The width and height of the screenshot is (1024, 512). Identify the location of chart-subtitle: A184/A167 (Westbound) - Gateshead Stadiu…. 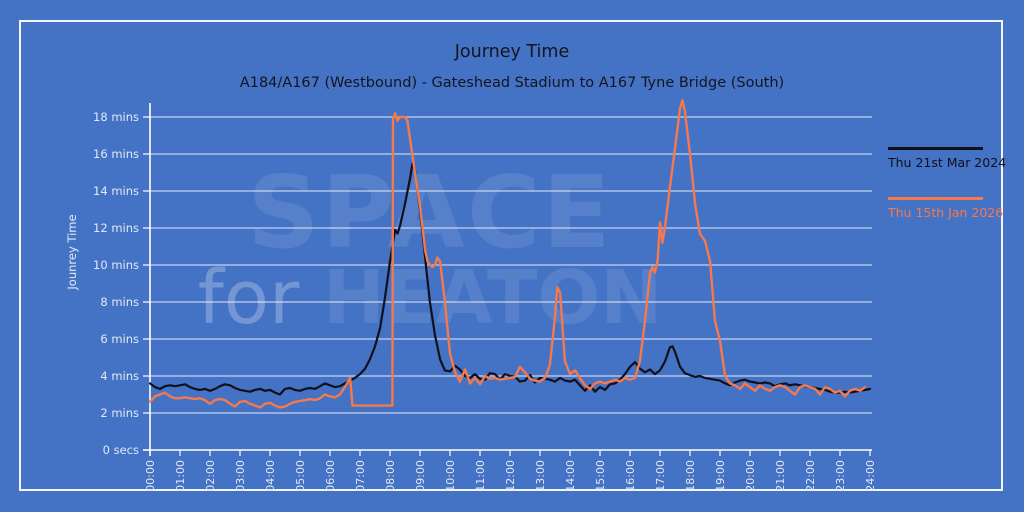
(512, 83).